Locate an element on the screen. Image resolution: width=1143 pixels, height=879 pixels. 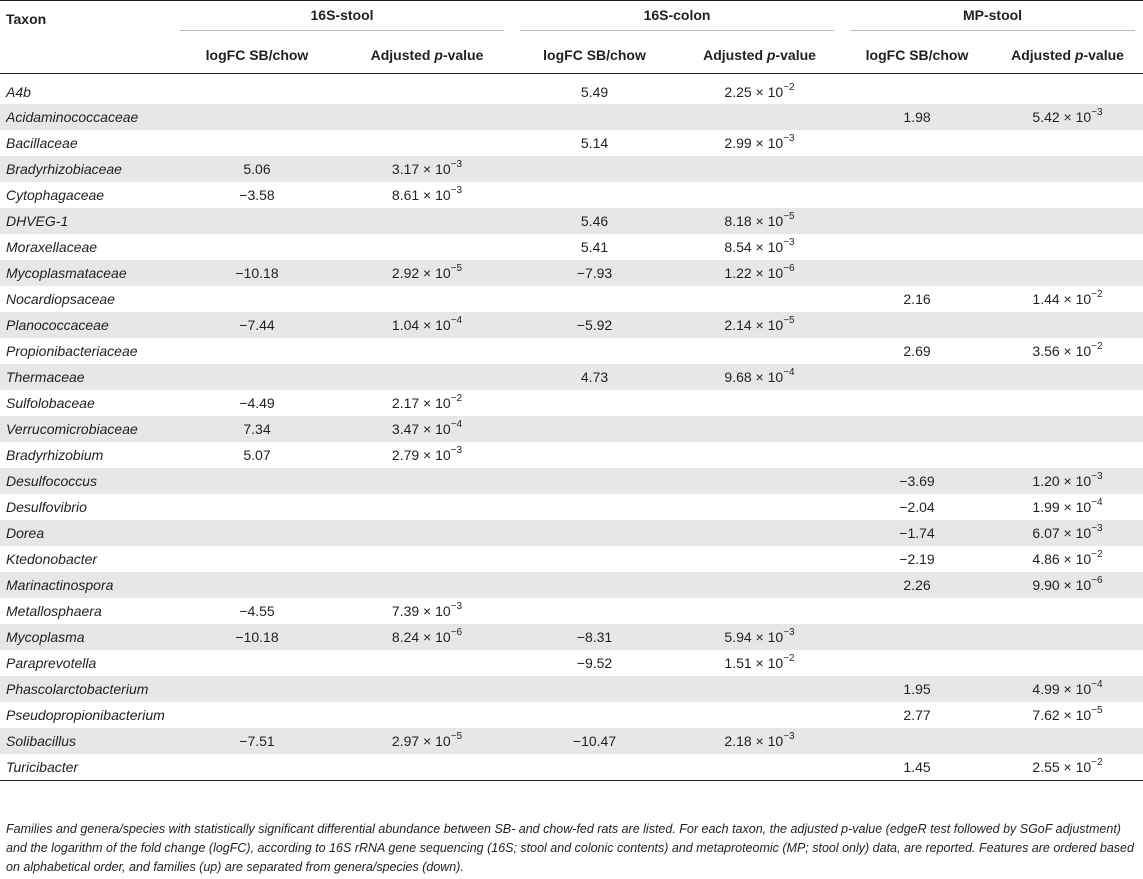
logfc-cell: −3.69 is located at coordinates (917, 481).